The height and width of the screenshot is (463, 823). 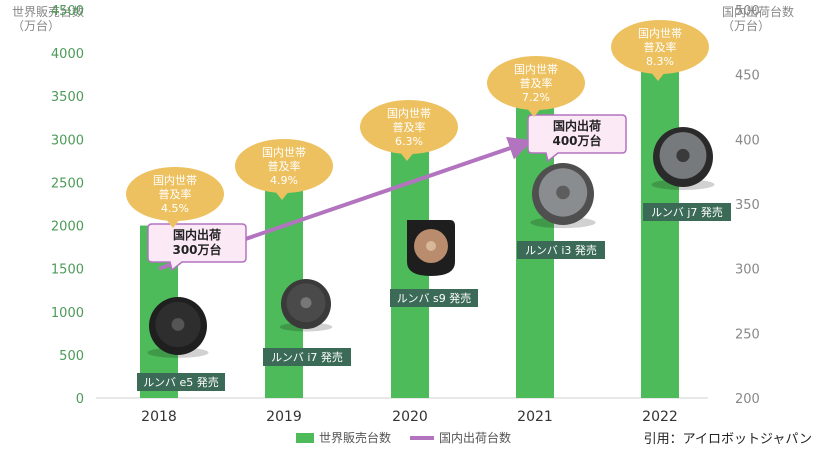 I want to click on legend-swatch-line, so click(x=422, y=438).